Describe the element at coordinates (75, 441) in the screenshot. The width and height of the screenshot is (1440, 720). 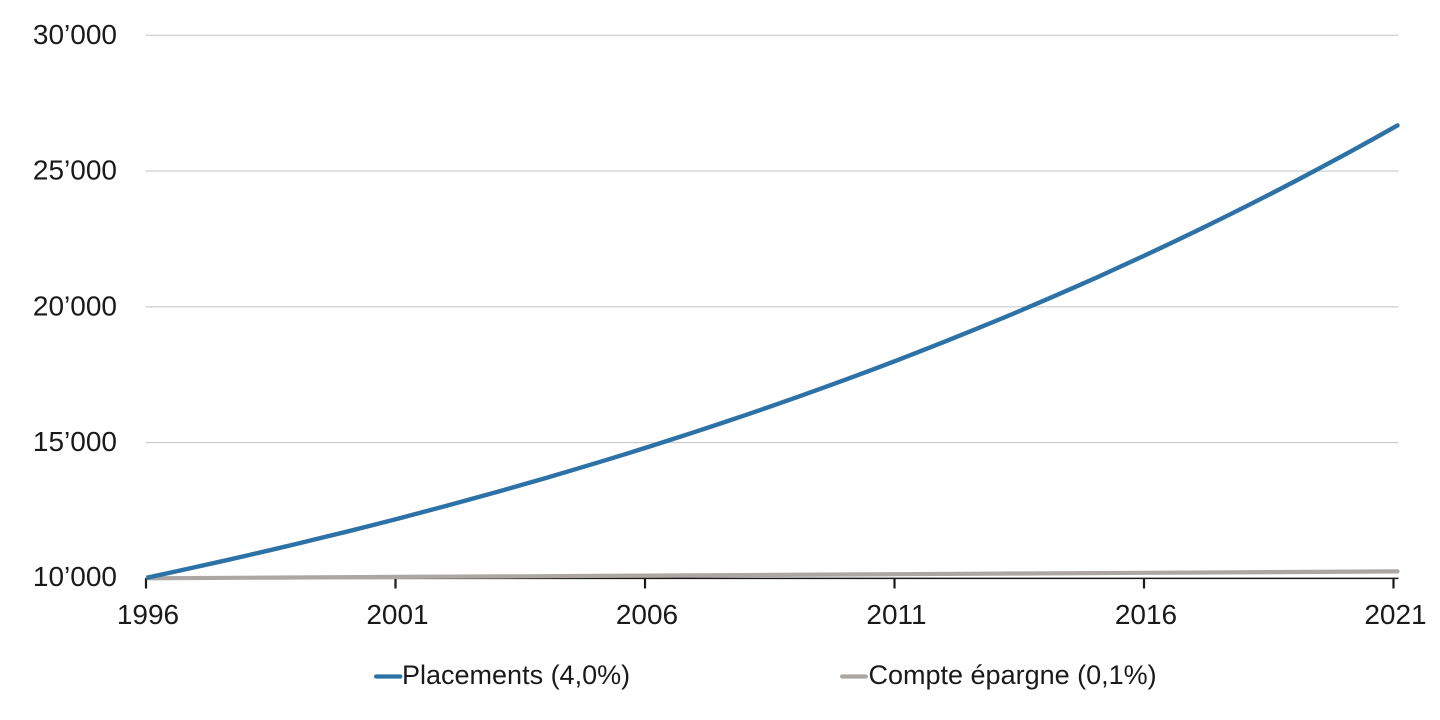
I see `svg-text: 15’000` at that location.